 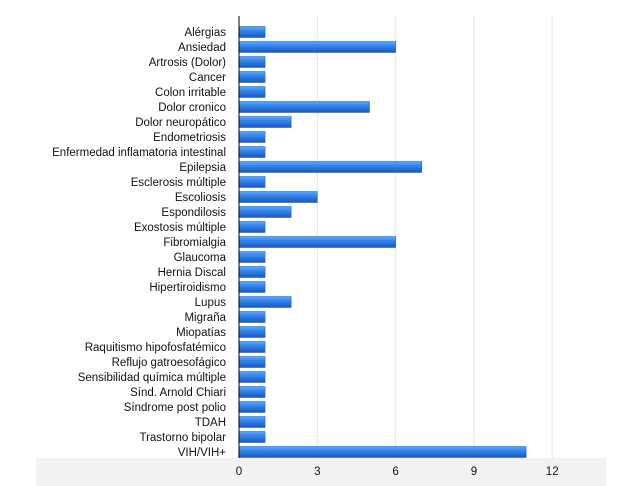 I want to click on category-label: Migraña, so click(x=205, y=318).